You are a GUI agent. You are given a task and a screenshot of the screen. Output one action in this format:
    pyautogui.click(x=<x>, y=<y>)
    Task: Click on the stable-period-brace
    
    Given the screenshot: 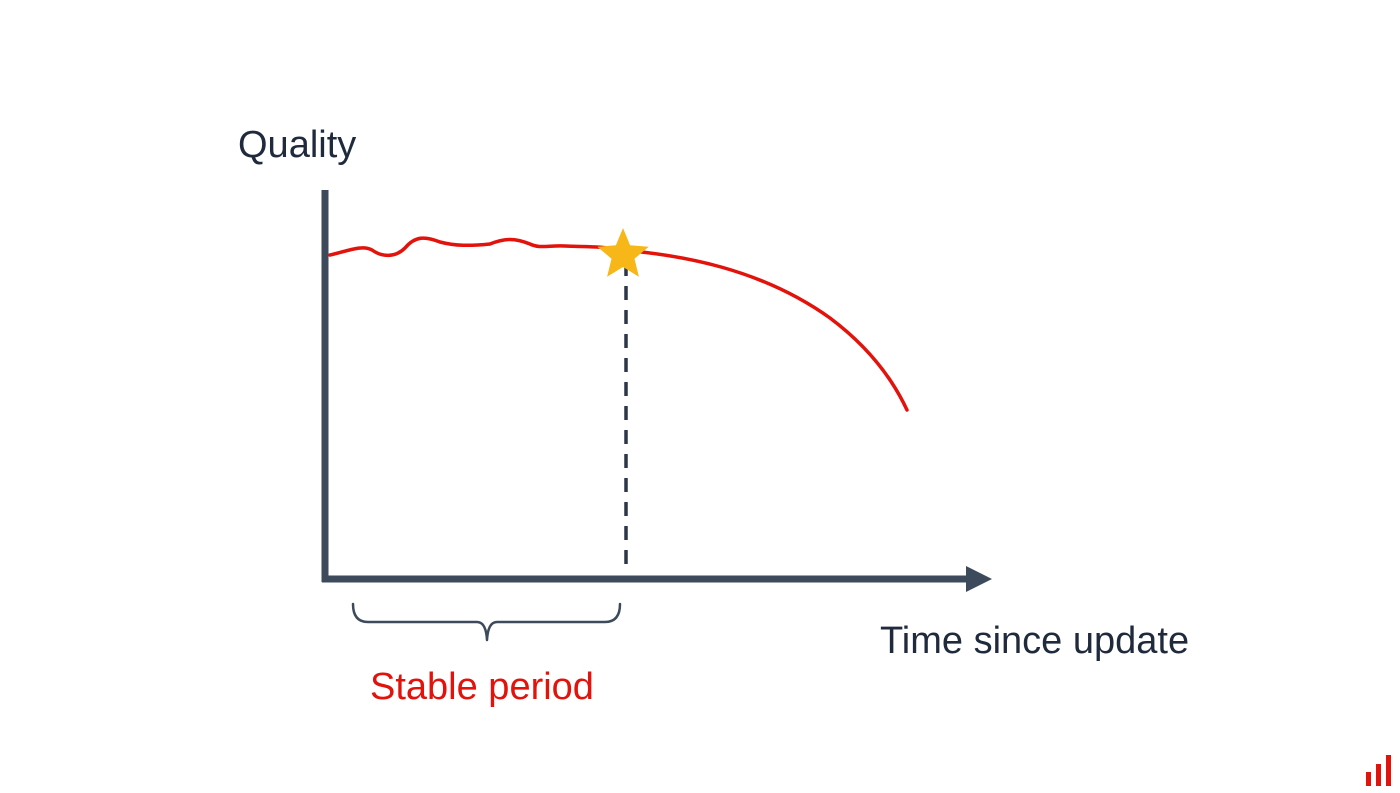 What is the action you would take?
    pyautogui.click(x=486, y=622)
    